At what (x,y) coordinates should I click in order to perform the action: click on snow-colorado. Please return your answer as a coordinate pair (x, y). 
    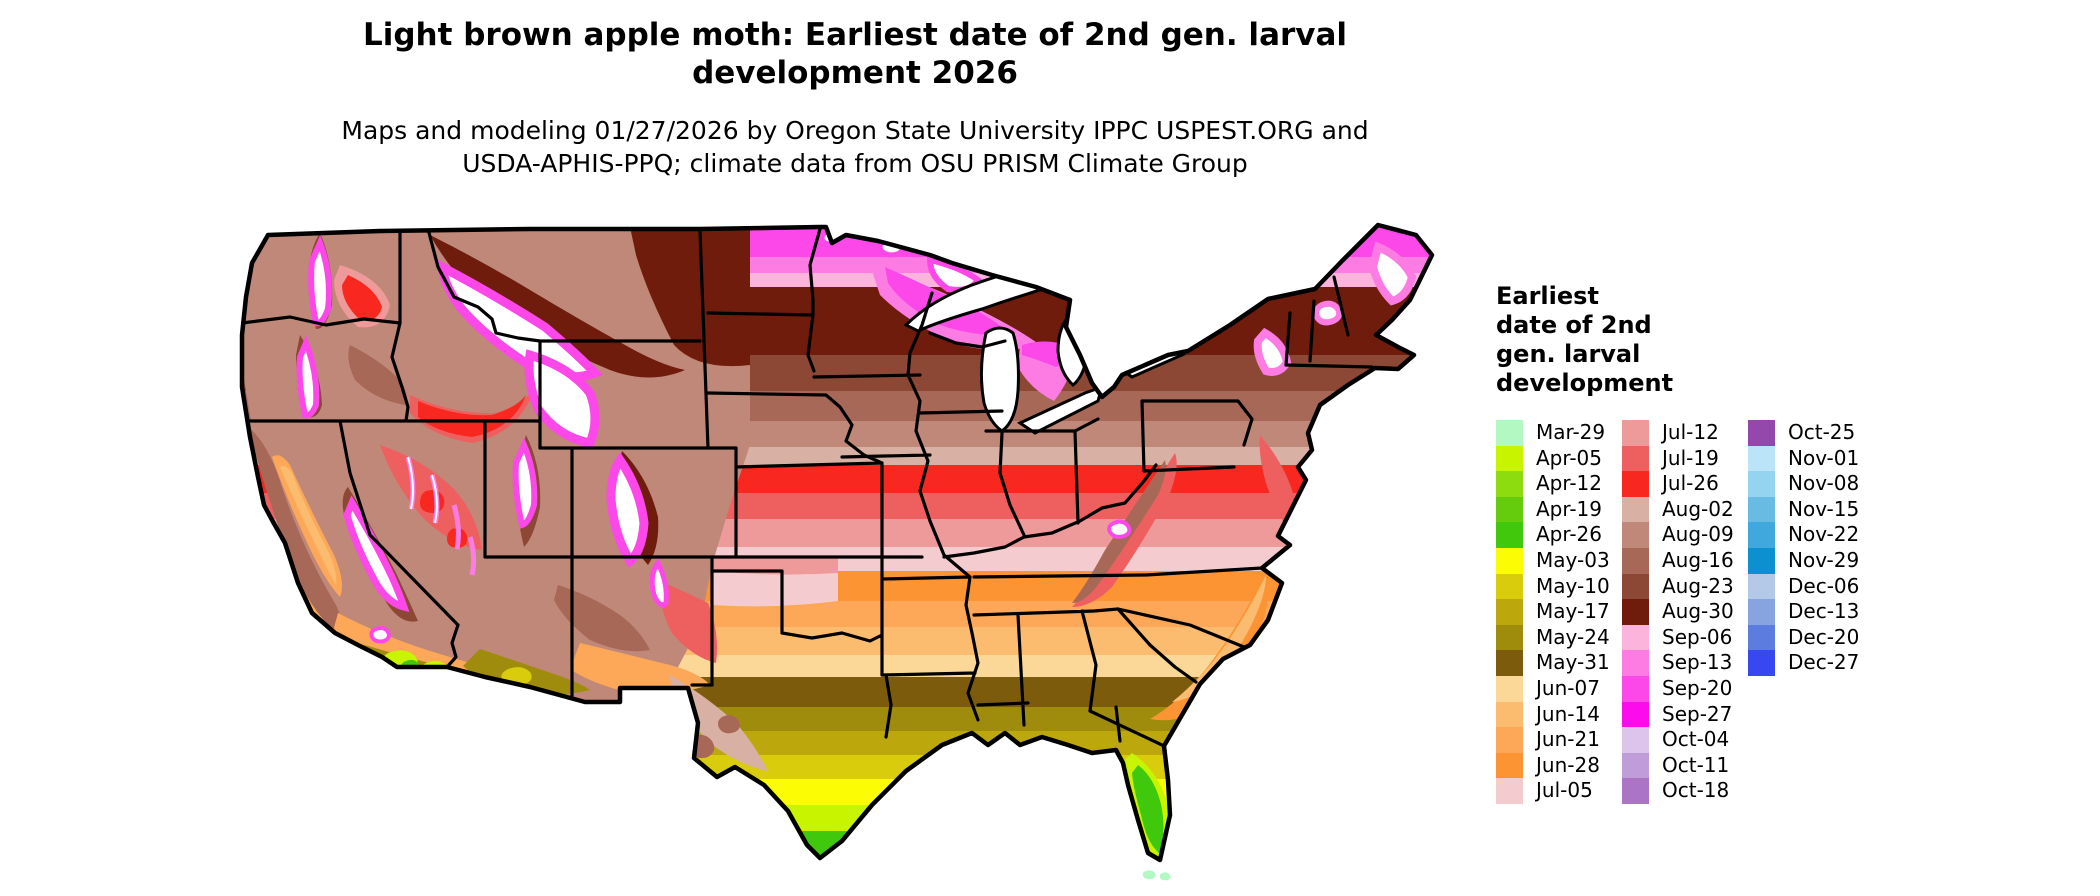
    Looking at the image, I should click on (627, 510).